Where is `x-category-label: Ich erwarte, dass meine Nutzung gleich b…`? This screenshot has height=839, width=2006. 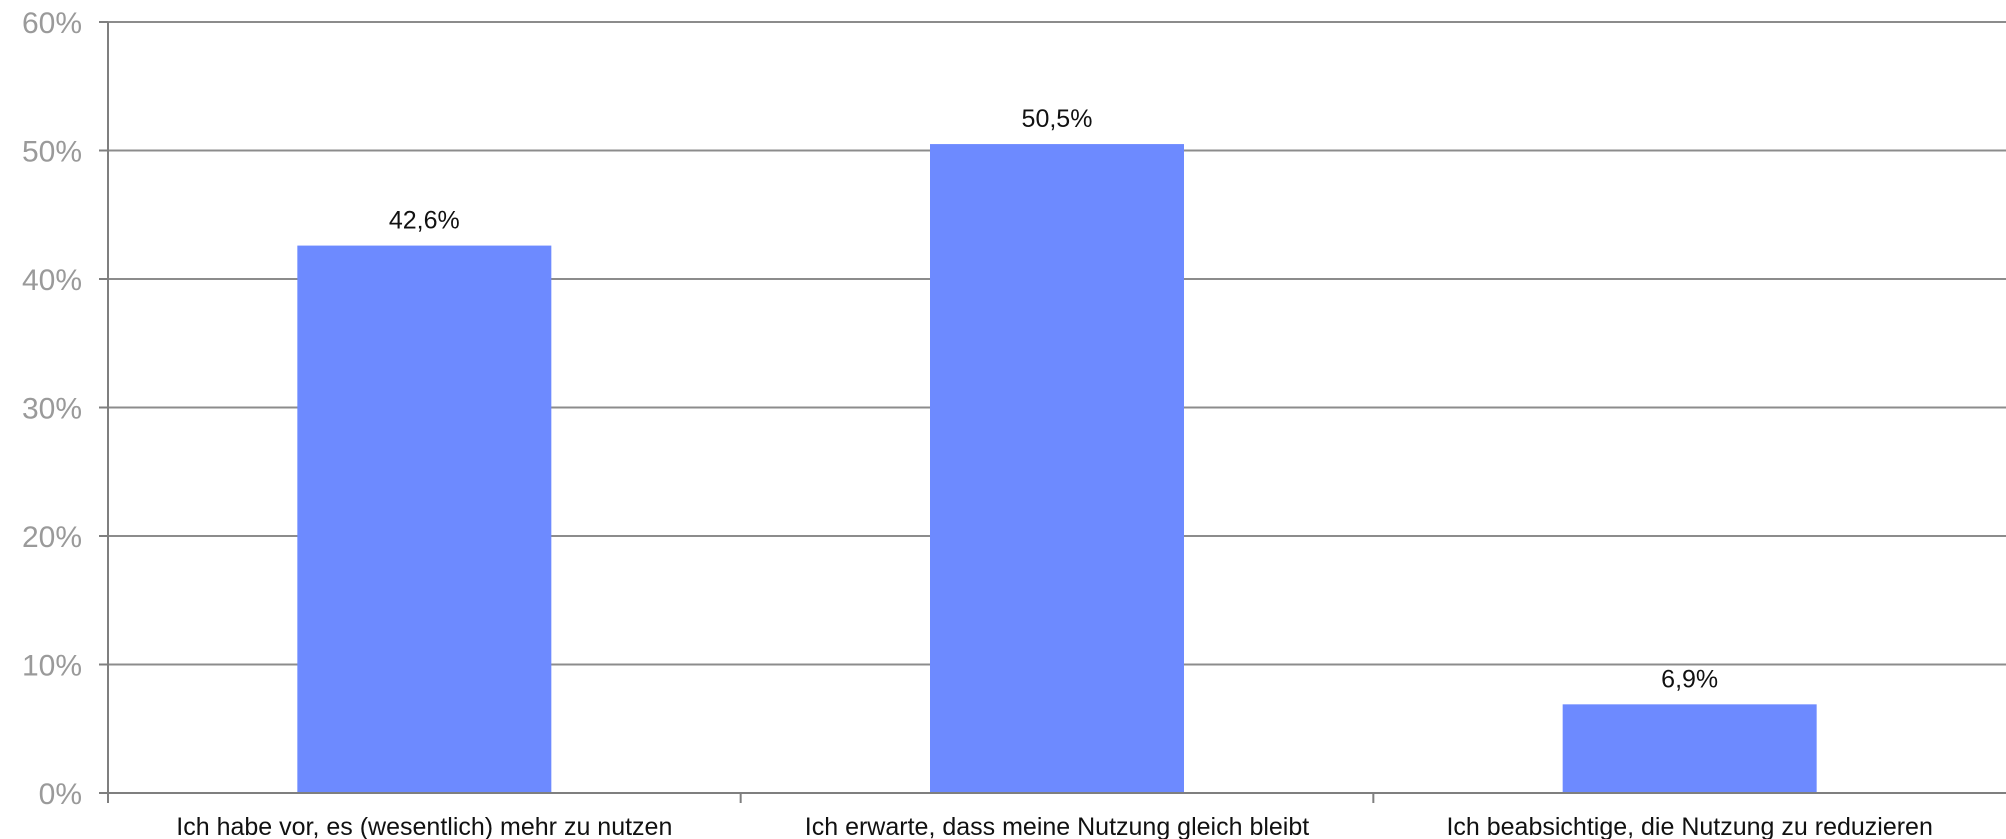 x-category-label: Ich erwarte, dass meine Nutzung gleich b… is located at coordinates (1057, 826).